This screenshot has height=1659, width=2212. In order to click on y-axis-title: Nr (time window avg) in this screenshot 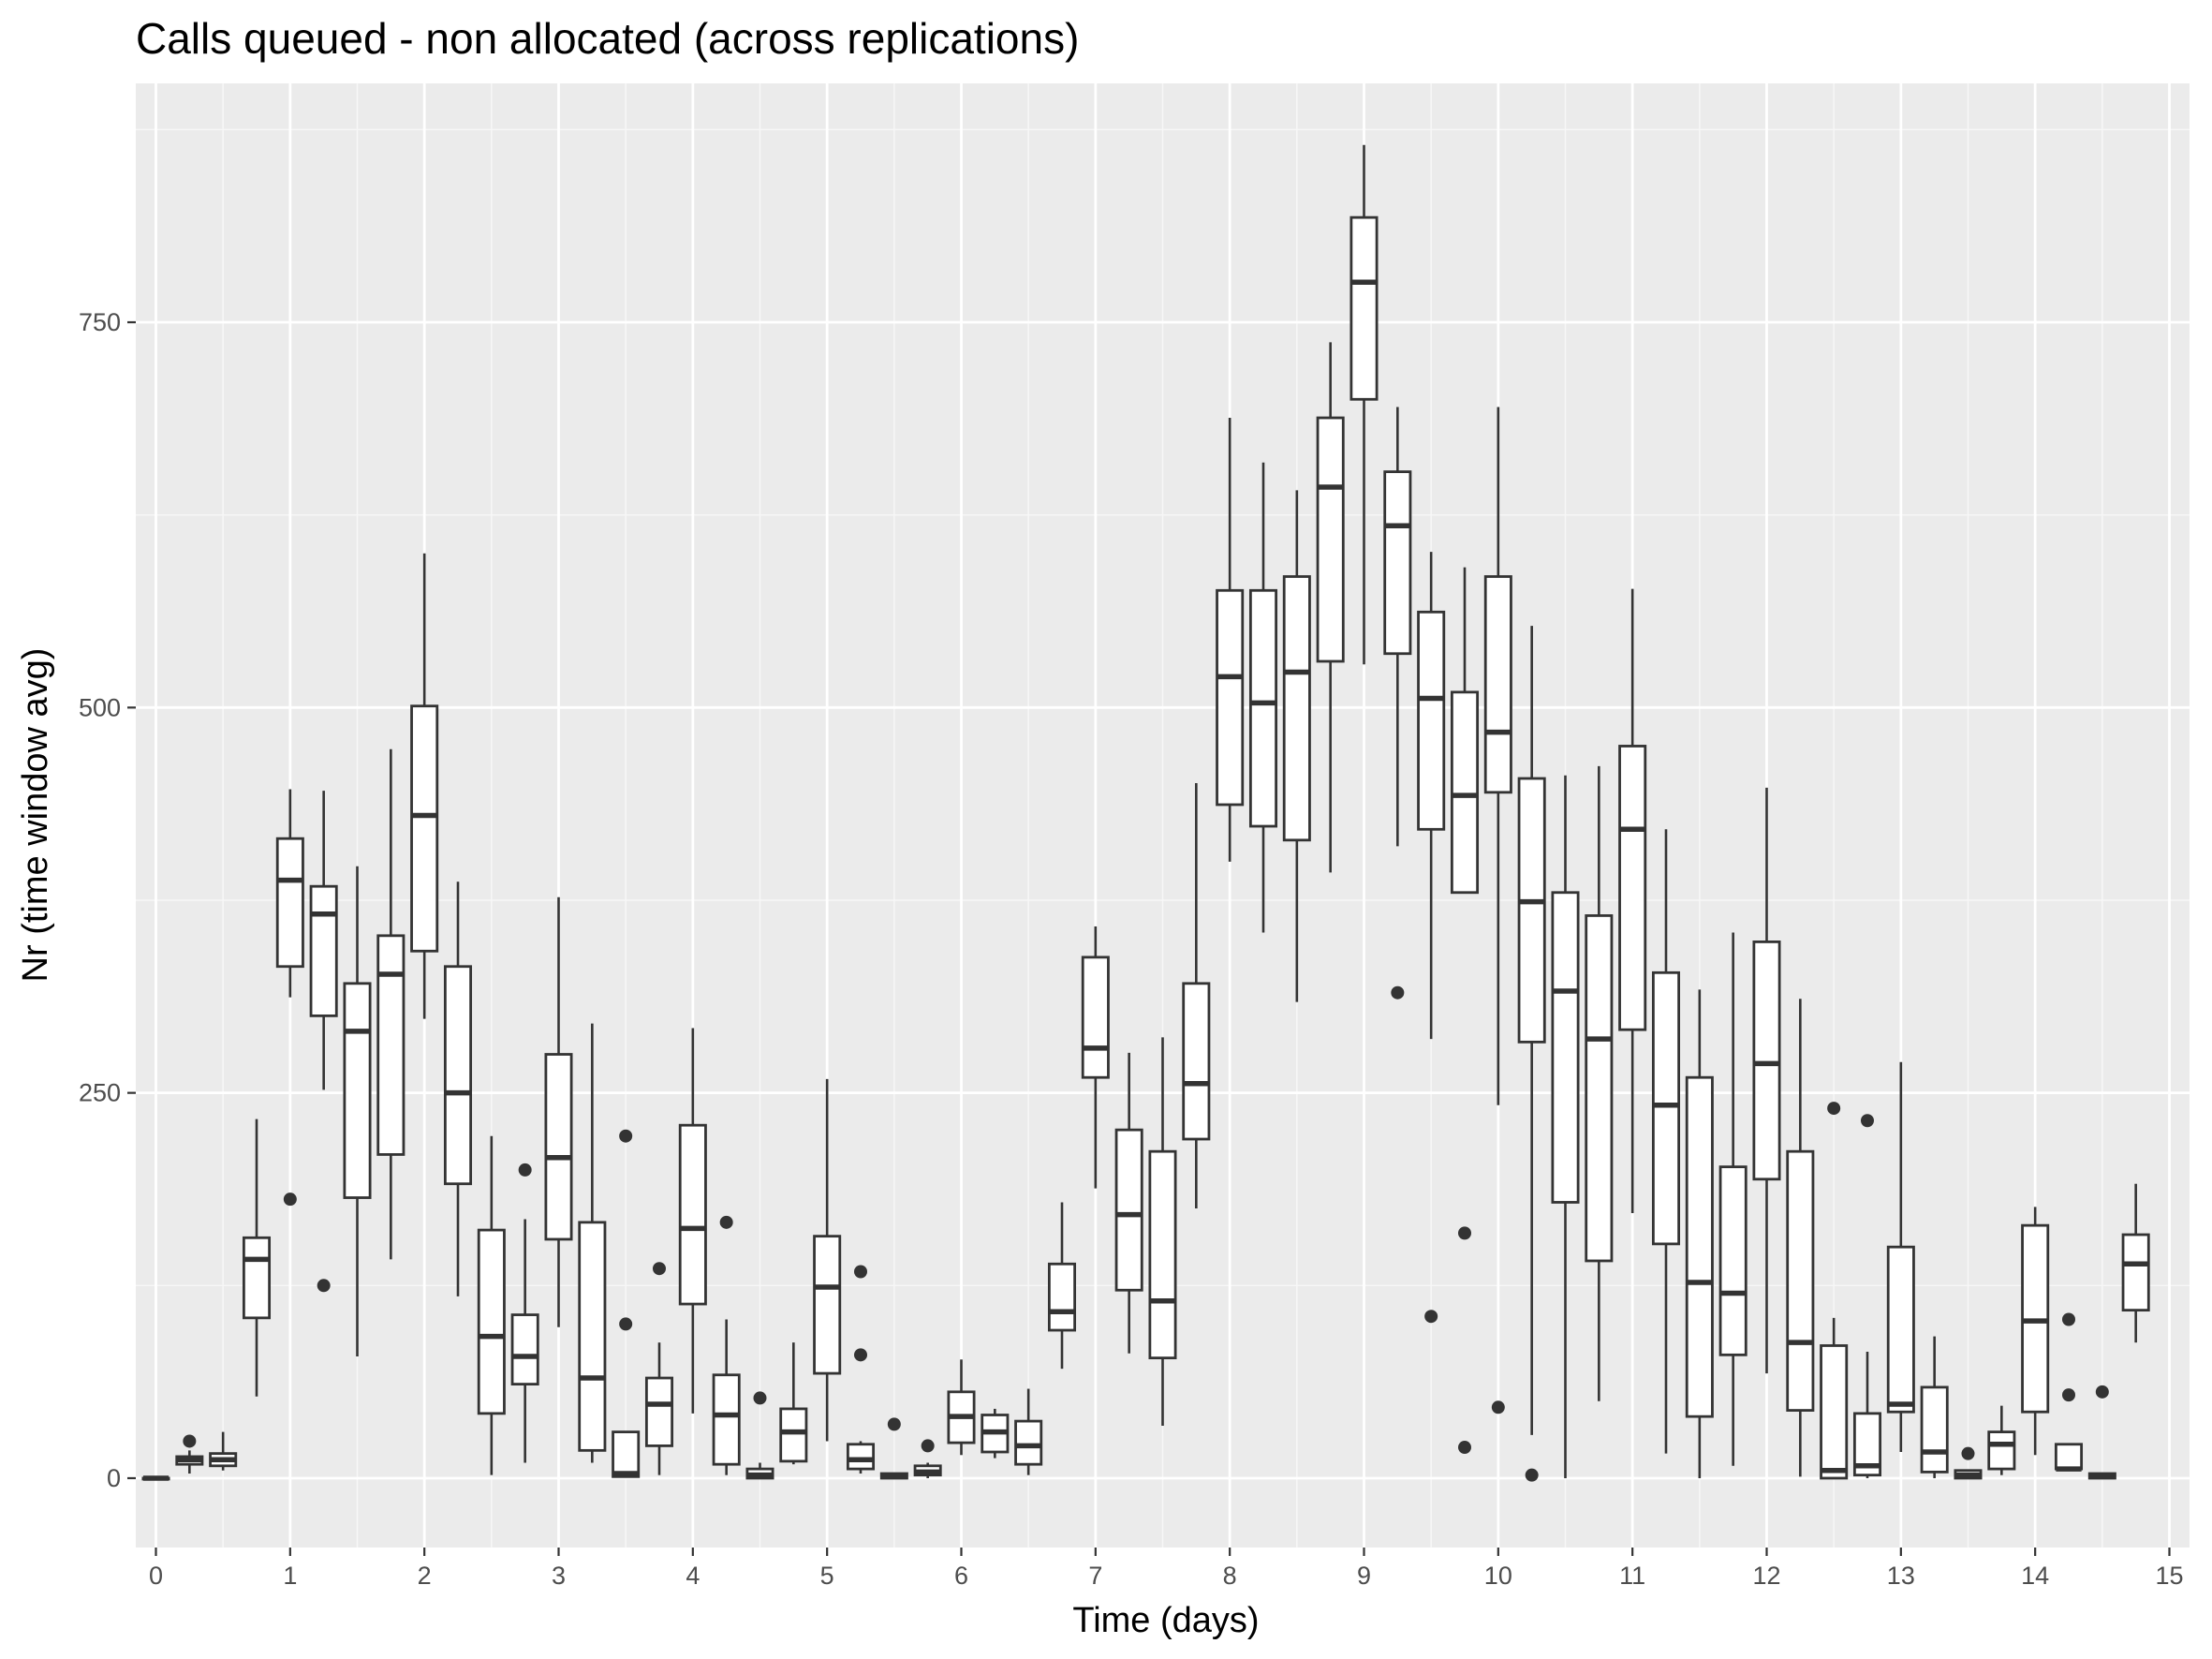, I will do `click(35, 816)`.